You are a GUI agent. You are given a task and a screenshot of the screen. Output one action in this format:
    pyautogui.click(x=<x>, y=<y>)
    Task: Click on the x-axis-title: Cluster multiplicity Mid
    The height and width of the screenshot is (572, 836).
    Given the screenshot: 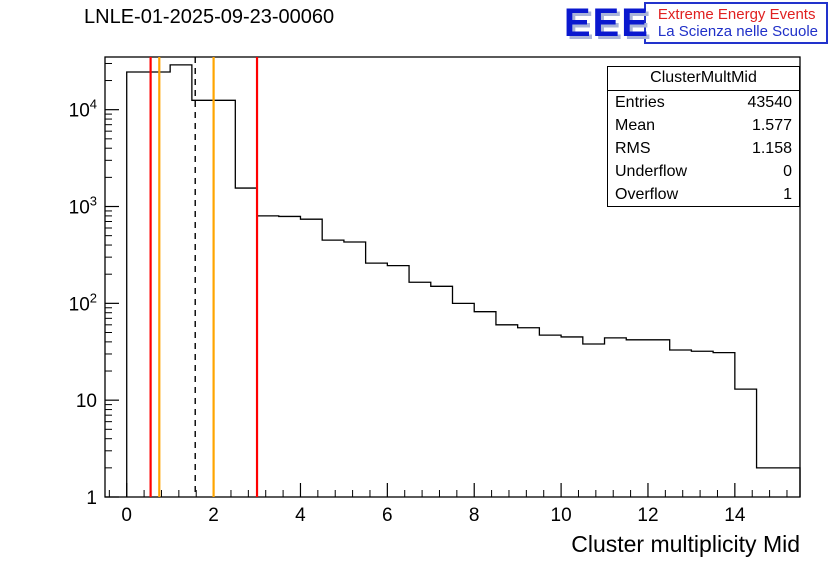 What is the action you would take?
    pyautogui.click(x=685, y=544)
    